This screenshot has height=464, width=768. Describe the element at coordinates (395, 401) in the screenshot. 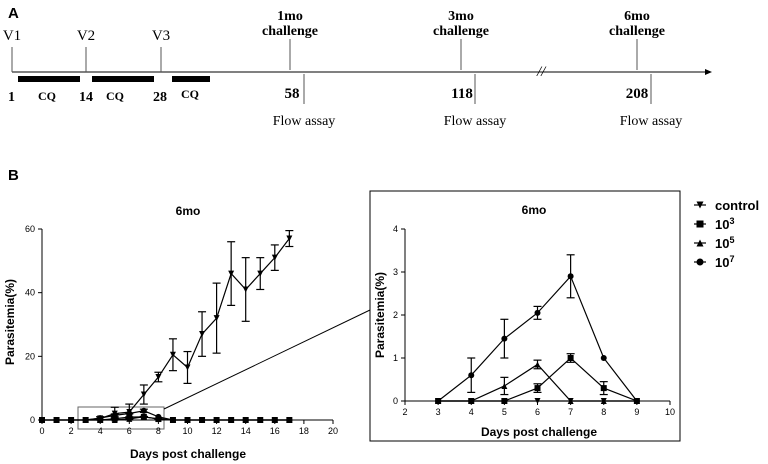

I see `chart-2-y-tick-label: 0` at that location.